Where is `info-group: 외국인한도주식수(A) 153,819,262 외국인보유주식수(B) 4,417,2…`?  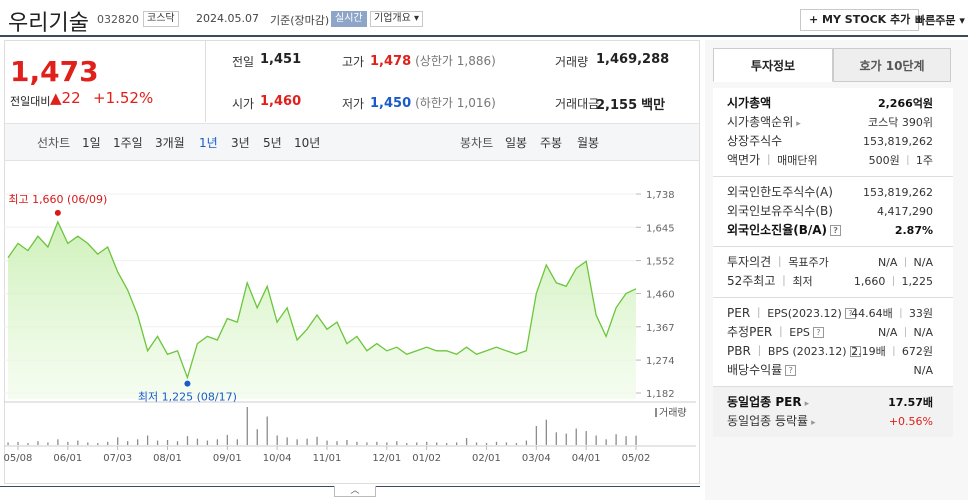
info-group: 외국인한도주식수(A) 153,819,262 외국인보유주식수(B) 4,417,2… is located at coordinates (833, 211).